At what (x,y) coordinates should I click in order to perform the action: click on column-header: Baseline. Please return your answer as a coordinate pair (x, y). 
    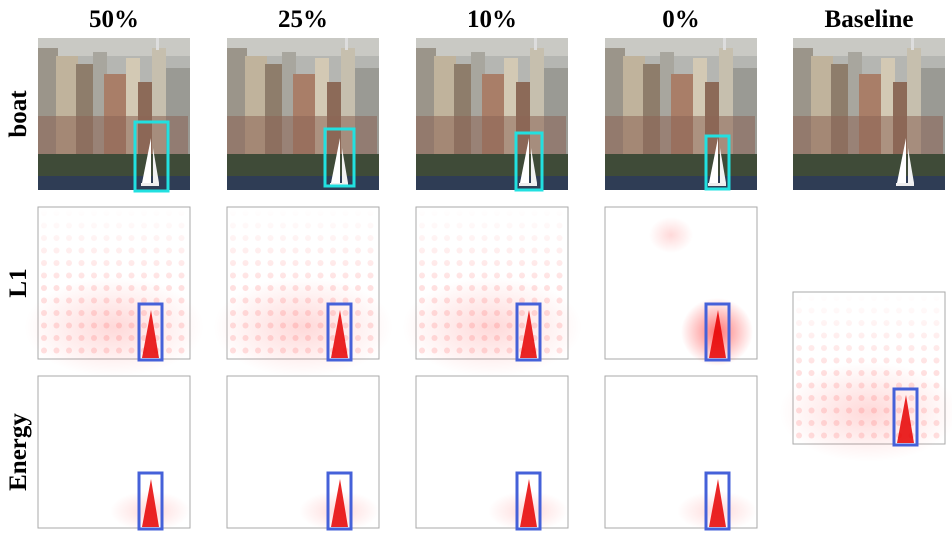
    Looking at the image, I should click on (869, 19).